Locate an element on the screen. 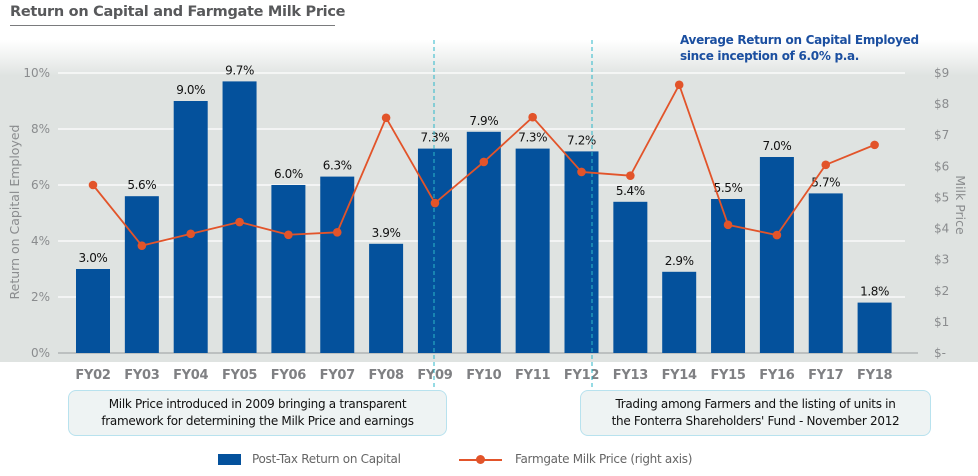  x-tick-label: FY03 is located at coordinates (141, 375).